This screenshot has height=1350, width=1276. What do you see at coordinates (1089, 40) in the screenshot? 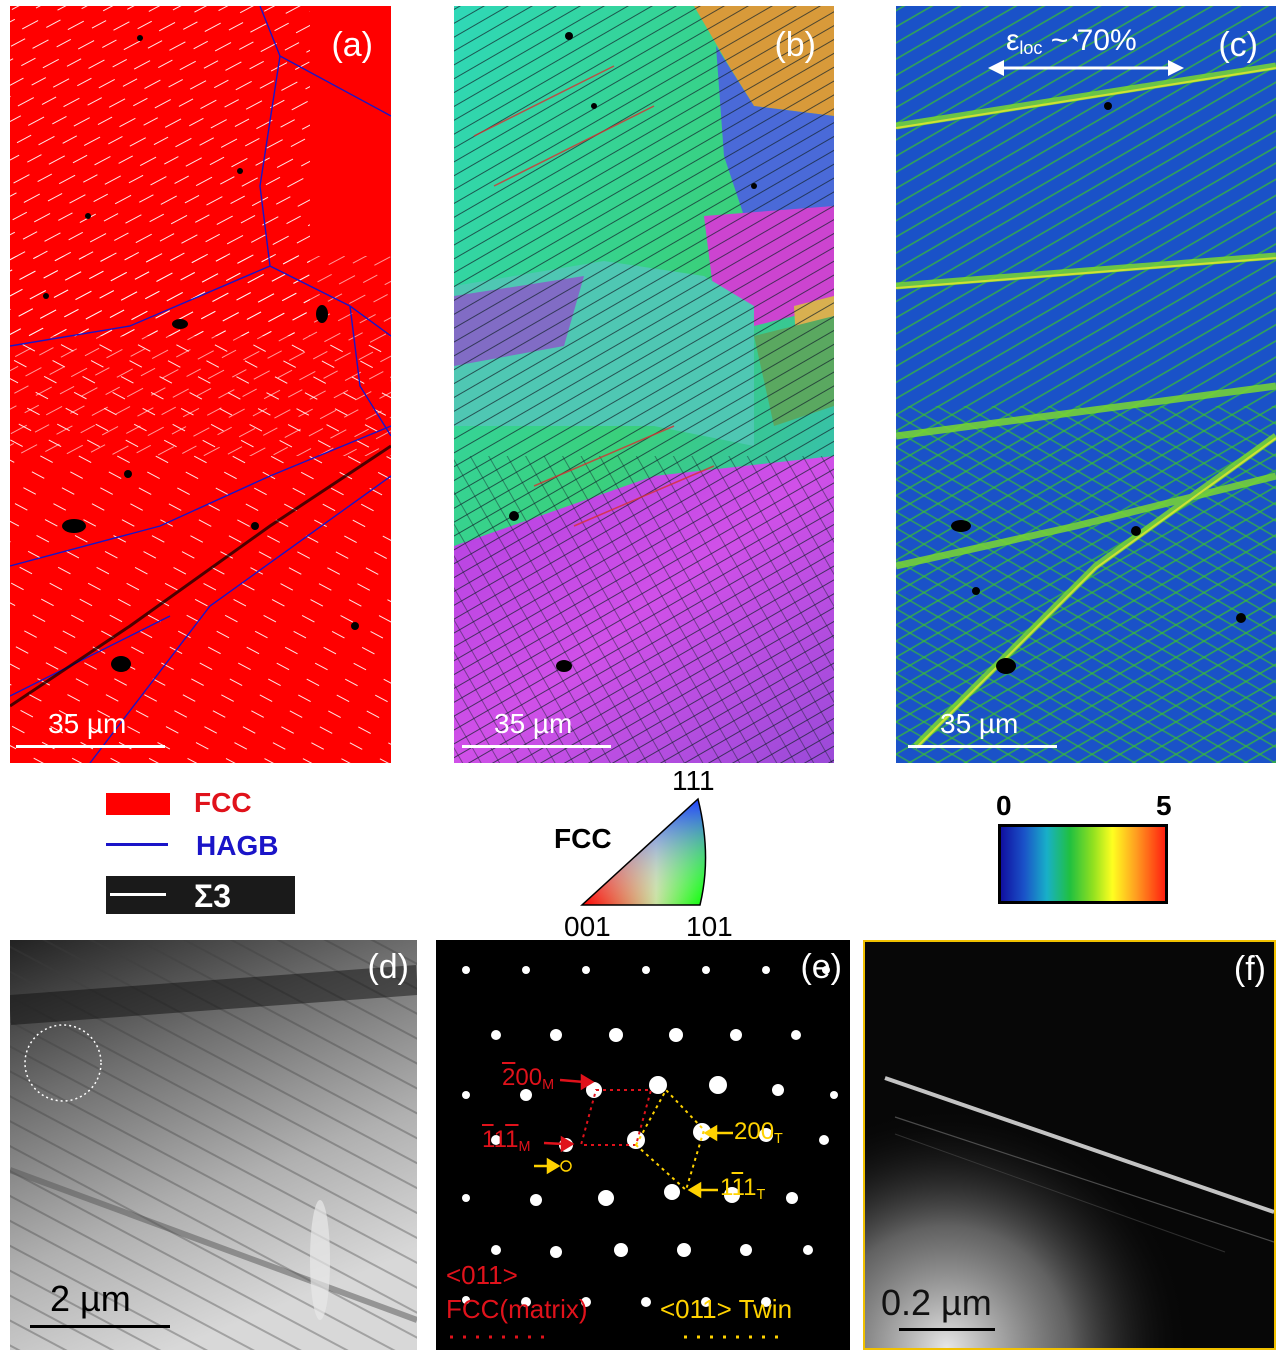
I see `strain-value: ~ 70%` at bounding box center [1089, 40].